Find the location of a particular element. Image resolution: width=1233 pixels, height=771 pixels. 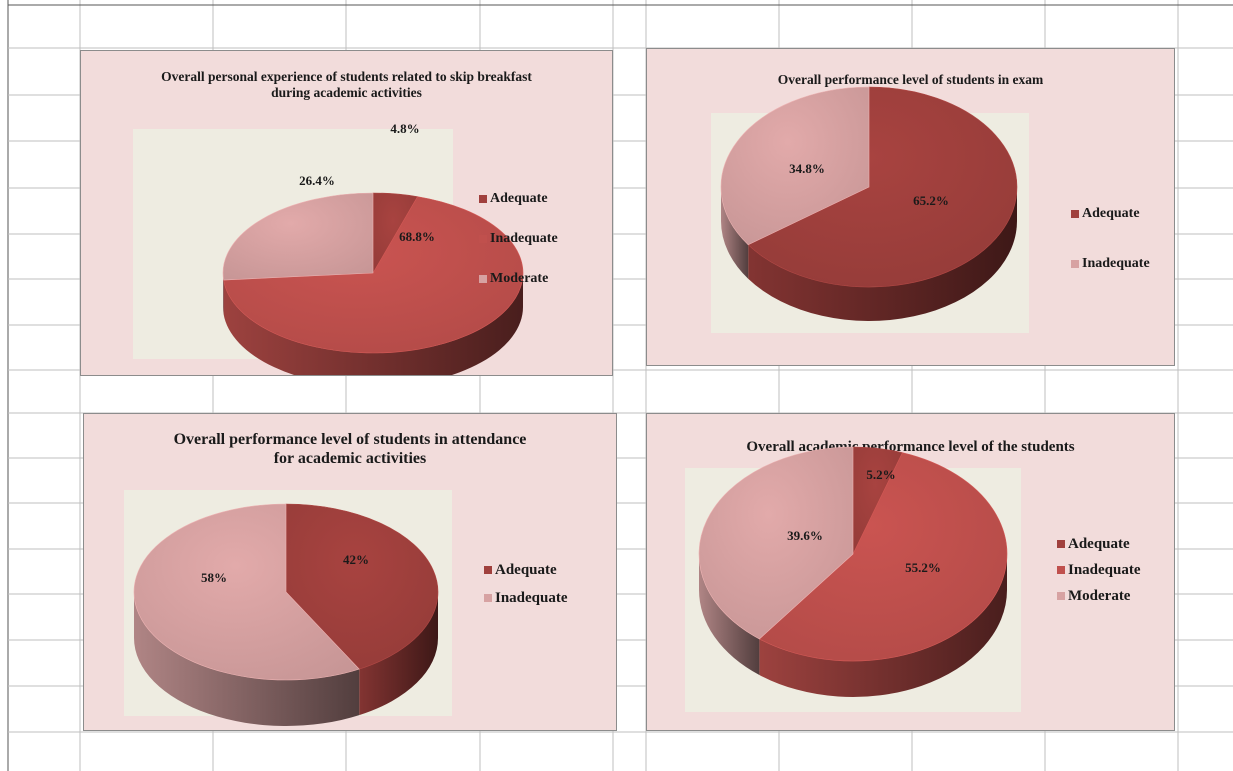

pie-chart: 42% 58% is located at coordinates (286, 614).